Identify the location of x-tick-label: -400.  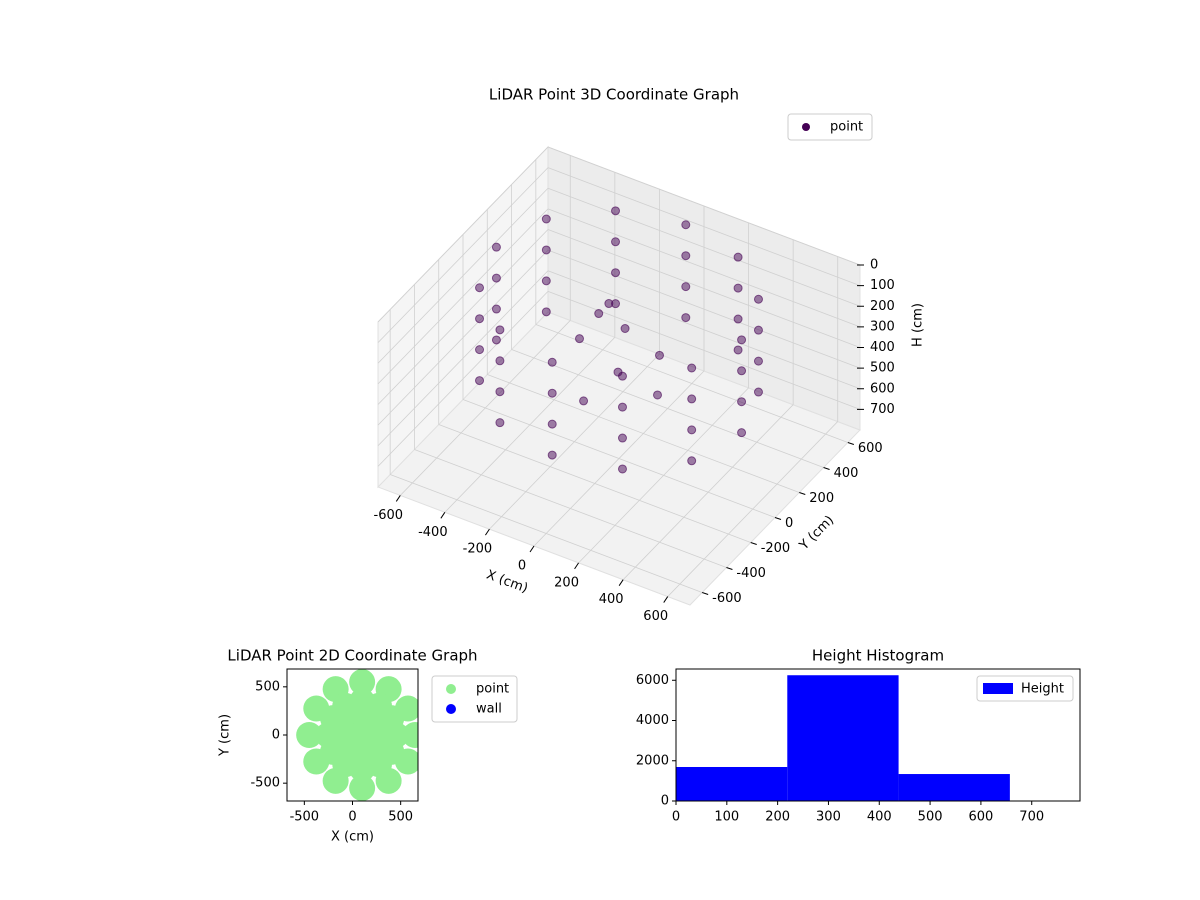
(433, 532).